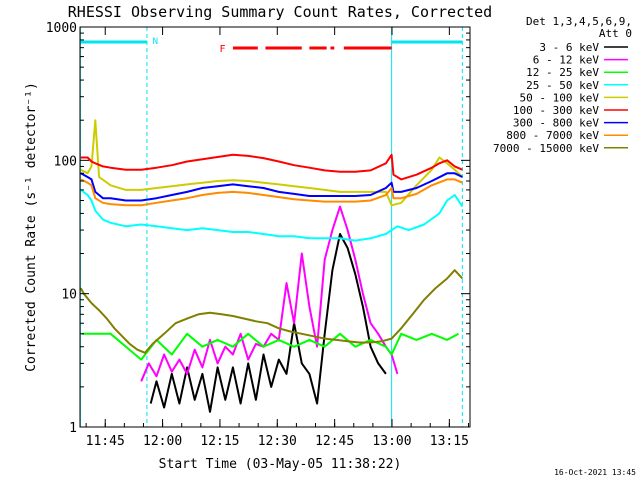  What do you see at coordinates (560, 97) in the screenshot?
I see `legend-label: 50 - 100 keV` at bounding box center [560, 97].